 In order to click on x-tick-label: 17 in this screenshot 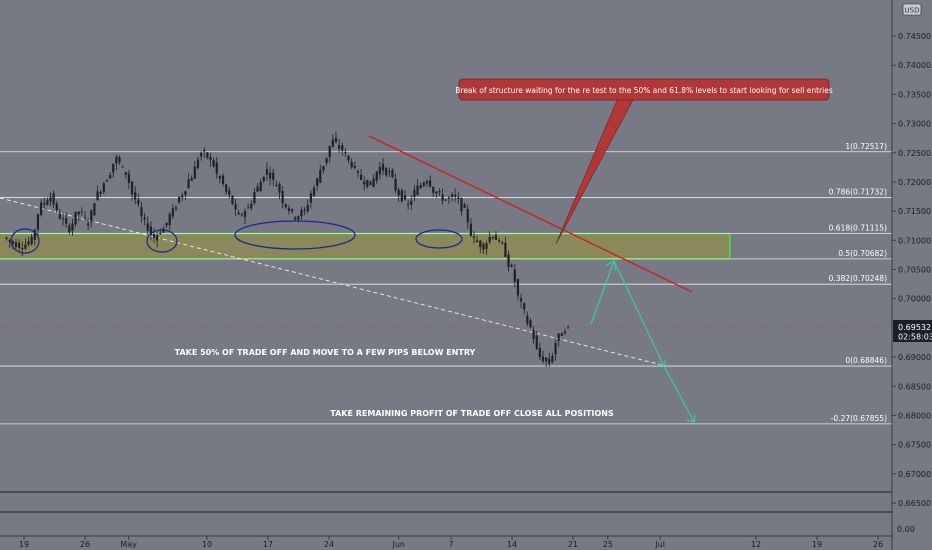, I will do `click(268, 544)`.